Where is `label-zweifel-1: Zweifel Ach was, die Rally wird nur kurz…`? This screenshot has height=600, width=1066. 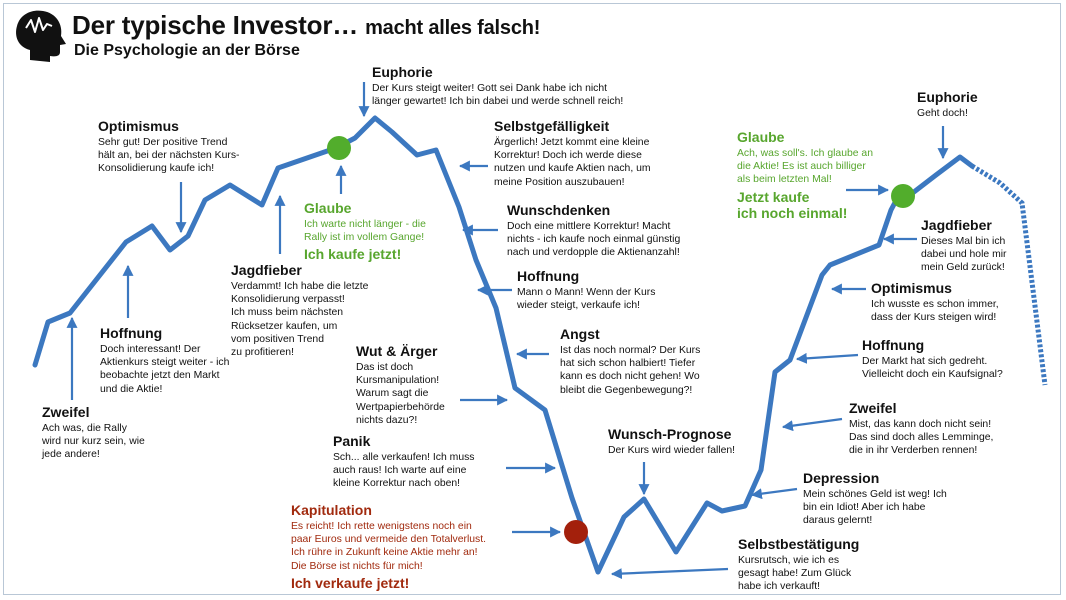 label-zweifel-1: Zweifel Ach was, die Rally wird nur kurz… is located at coordinates (93, 433).